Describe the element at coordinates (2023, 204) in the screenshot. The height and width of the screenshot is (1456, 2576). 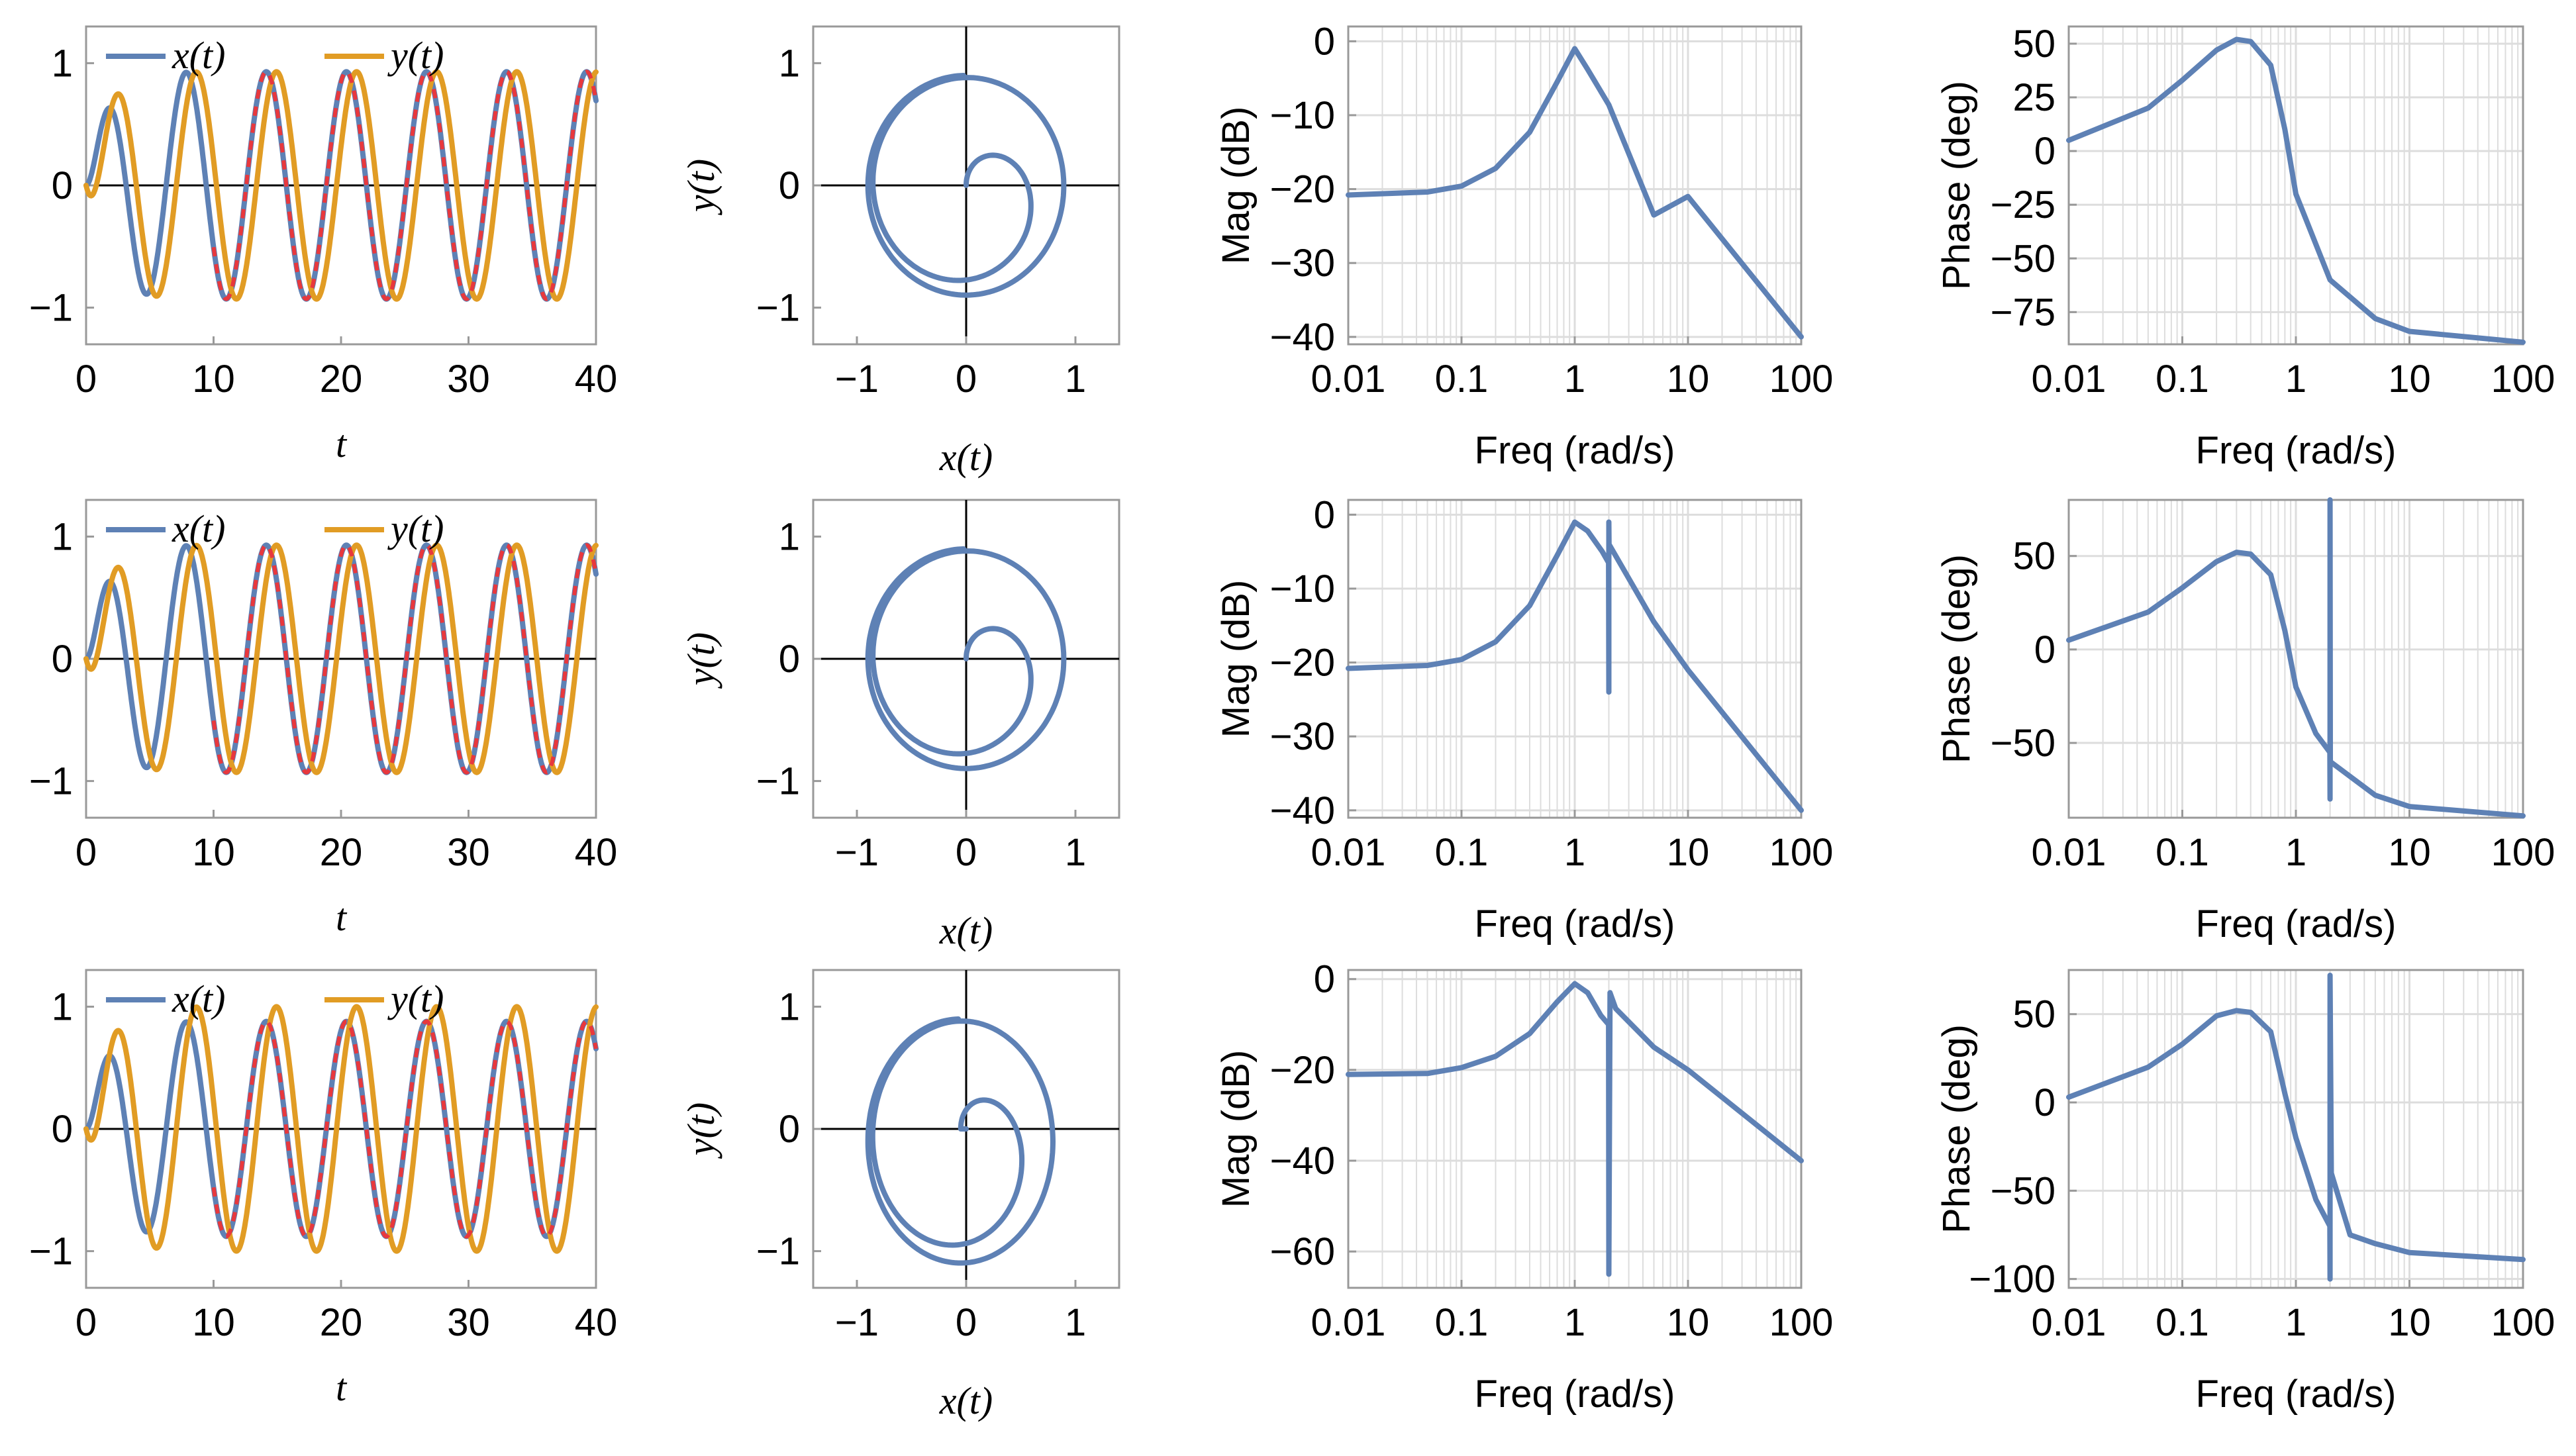
I see `y-tick-label: −25` at that location.